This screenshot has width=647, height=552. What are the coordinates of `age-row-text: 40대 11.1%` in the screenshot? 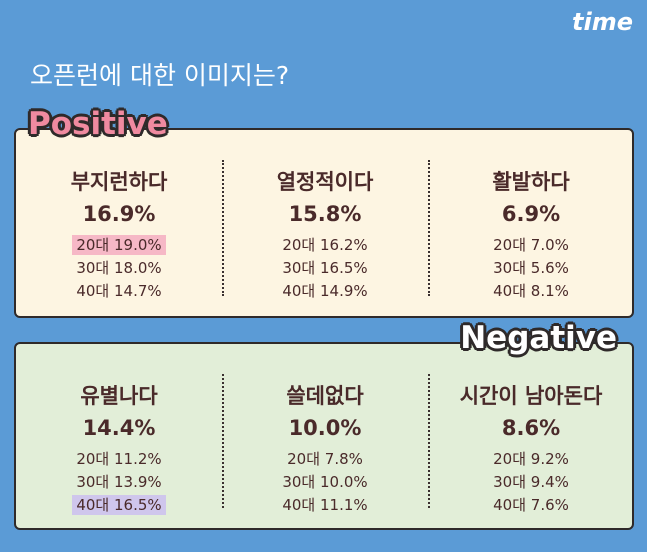 It's located at (324, 505).